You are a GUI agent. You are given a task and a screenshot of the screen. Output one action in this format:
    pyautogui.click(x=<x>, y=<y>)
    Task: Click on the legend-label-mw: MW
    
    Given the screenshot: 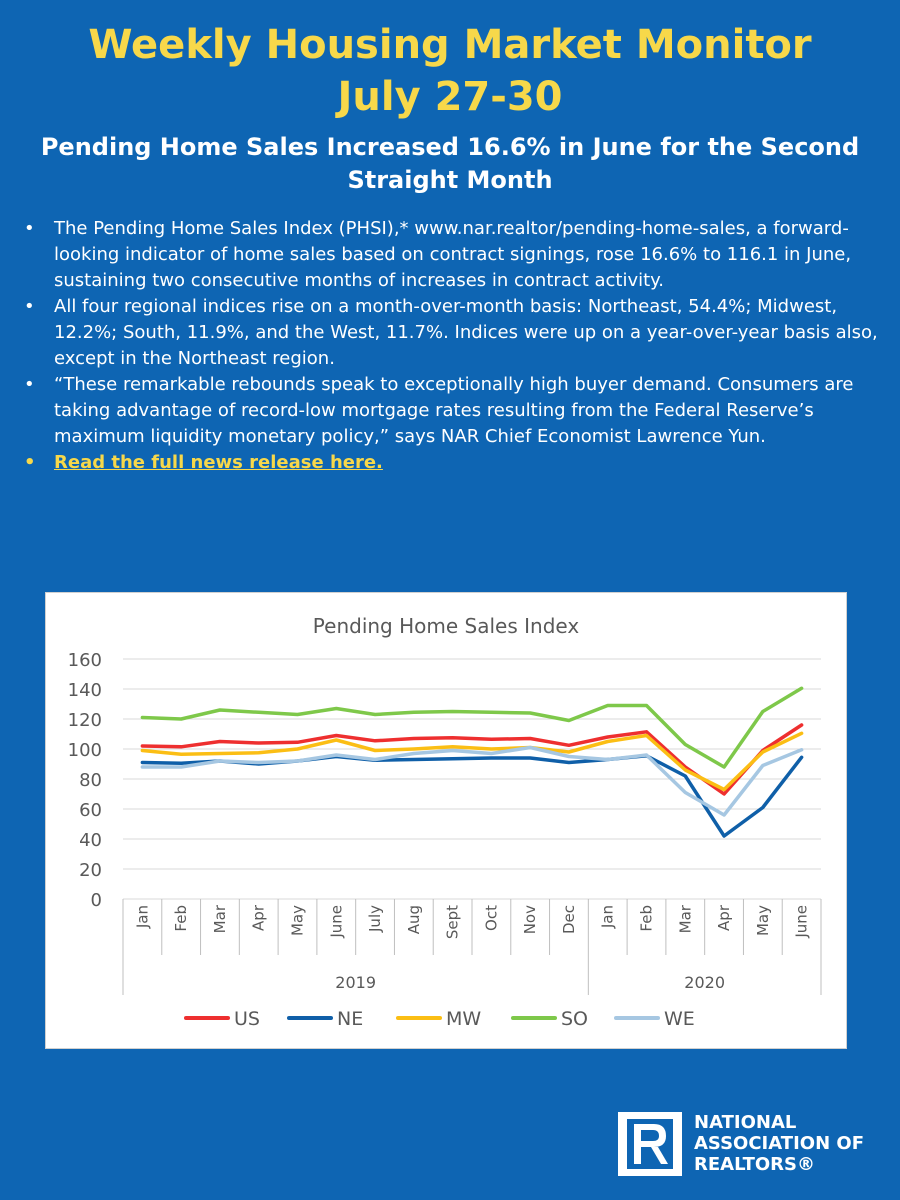 What is the action you would take?
    pyautogui.click(x=463, y=1019)
    